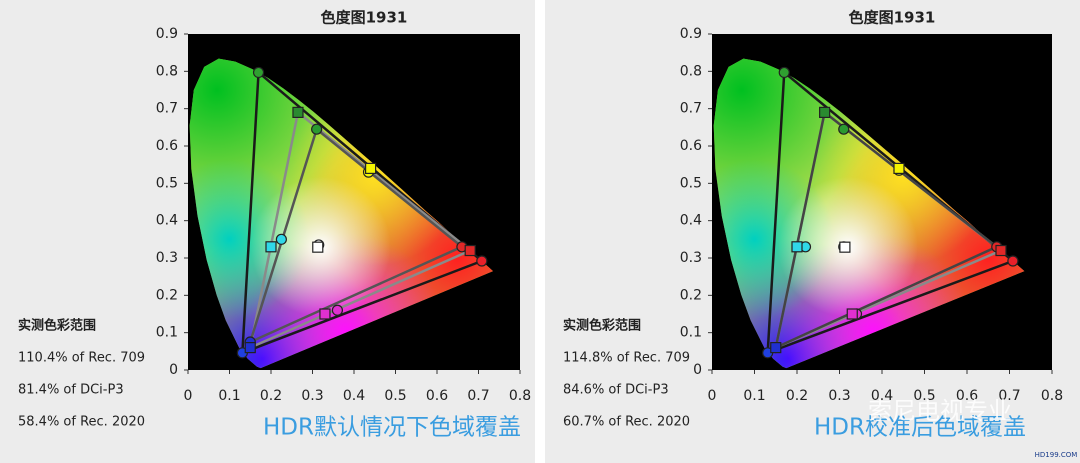 Image resolution: width=1080 pixels, height=463 pixels. I want to click on watermark: 索尼电视专业, so click(940, 411).